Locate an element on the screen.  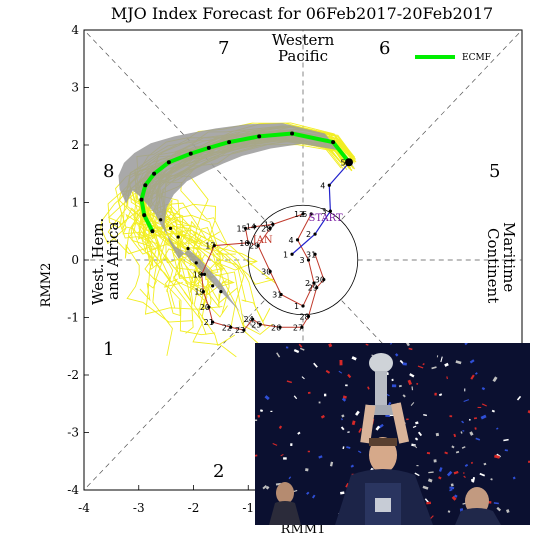
phase-label-1: 1 is located at coordinates (108, 349).